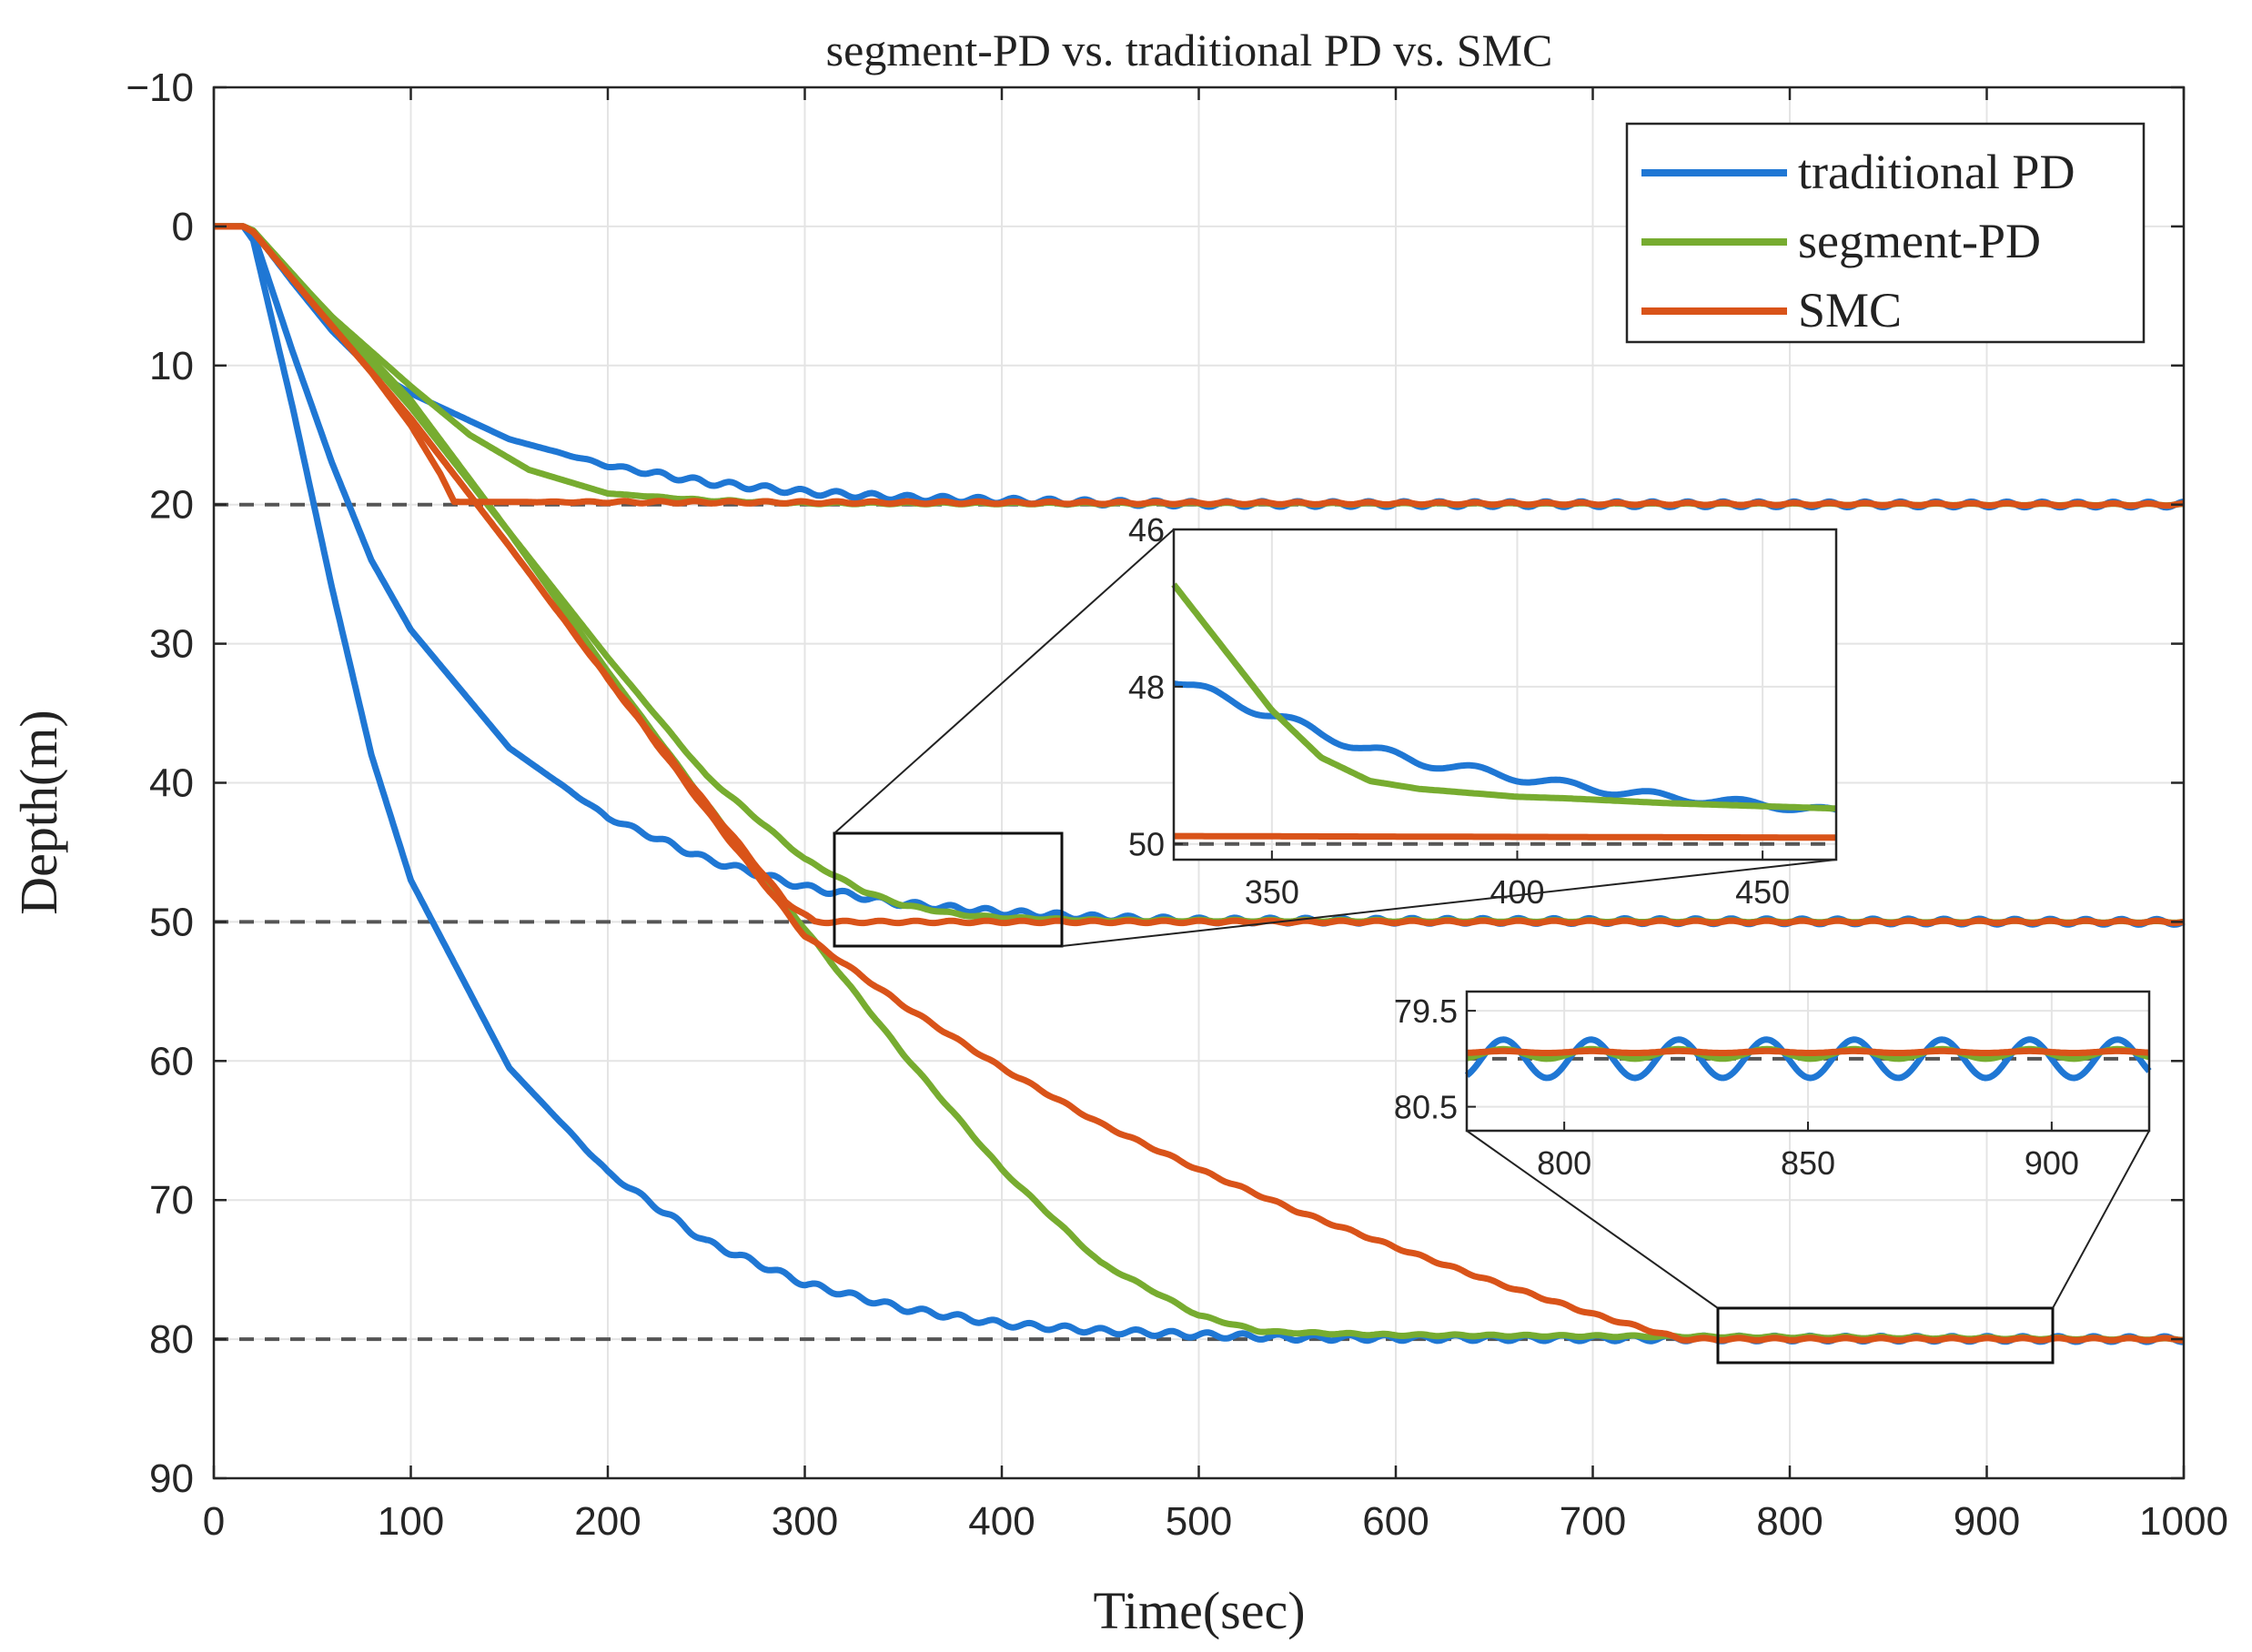  I want to click on x-tick-label: 500, so click(1199, 1521).